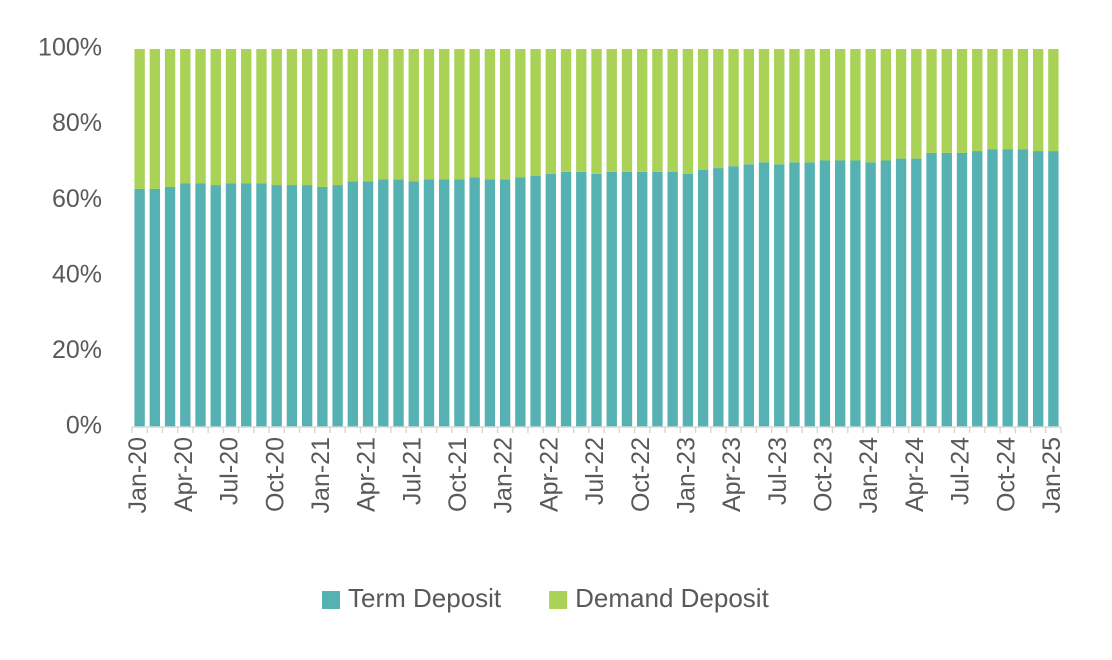 The image size is (1112, 660). I want to click on x-tick-label: Jan-21, so click(321, 475).